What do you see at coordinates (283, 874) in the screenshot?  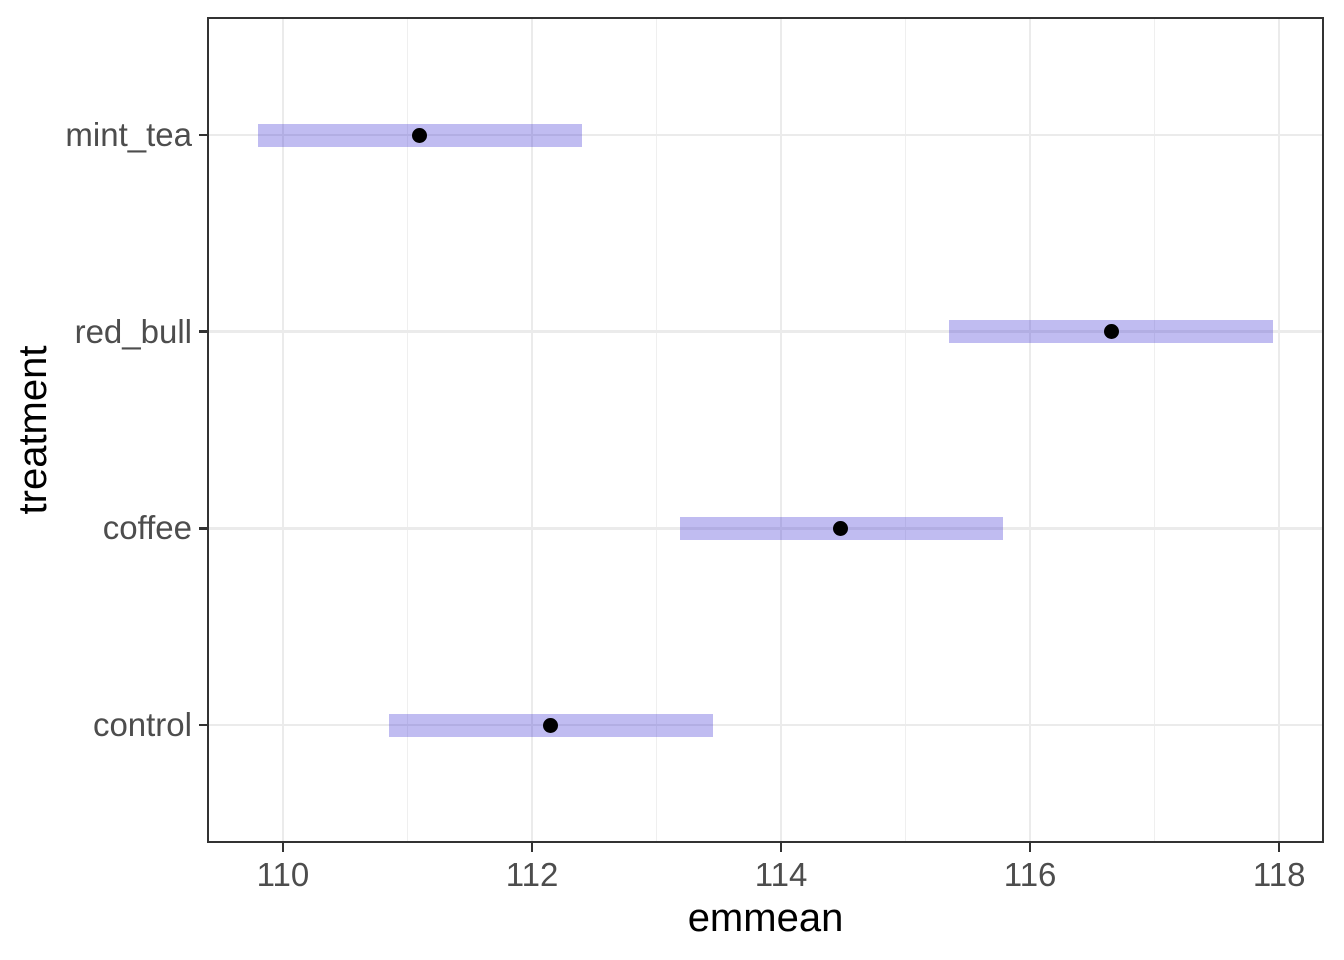 I see `x-tick-label: 110` at bounding box center [283, 874].